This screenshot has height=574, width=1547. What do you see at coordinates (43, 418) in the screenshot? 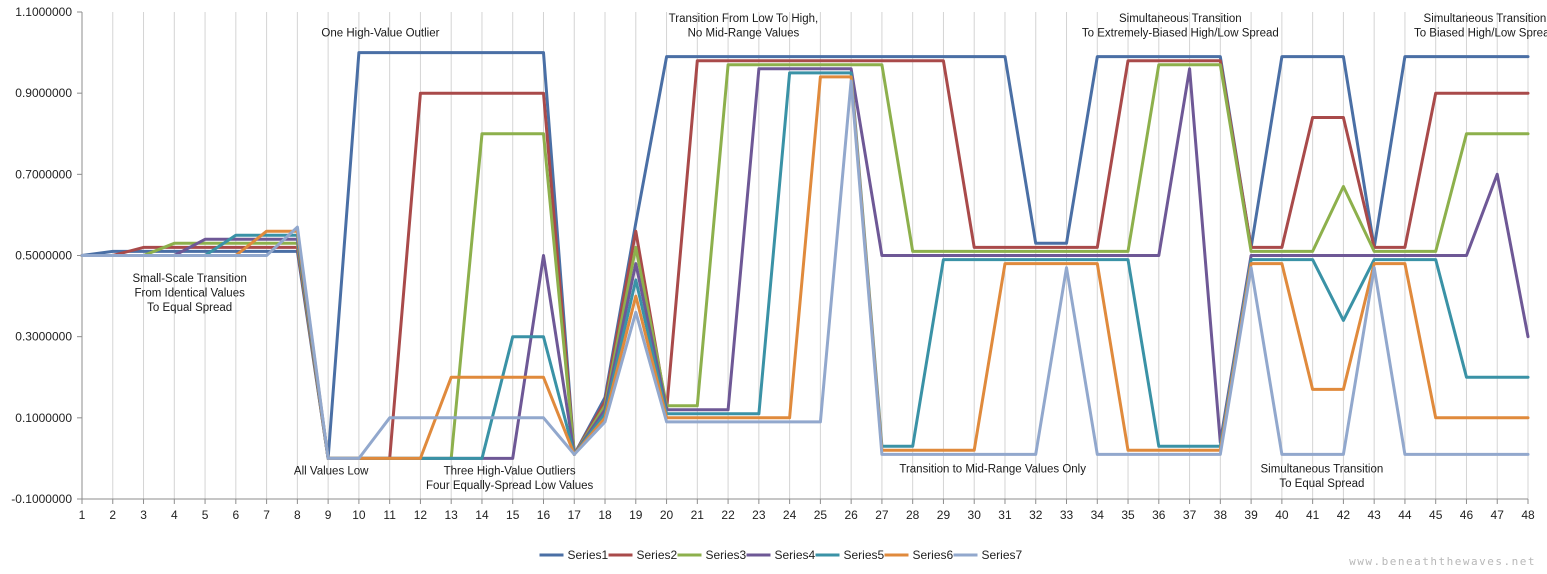
I see `y-tick-label: 0.1000000` at bounding box center [43, 418].